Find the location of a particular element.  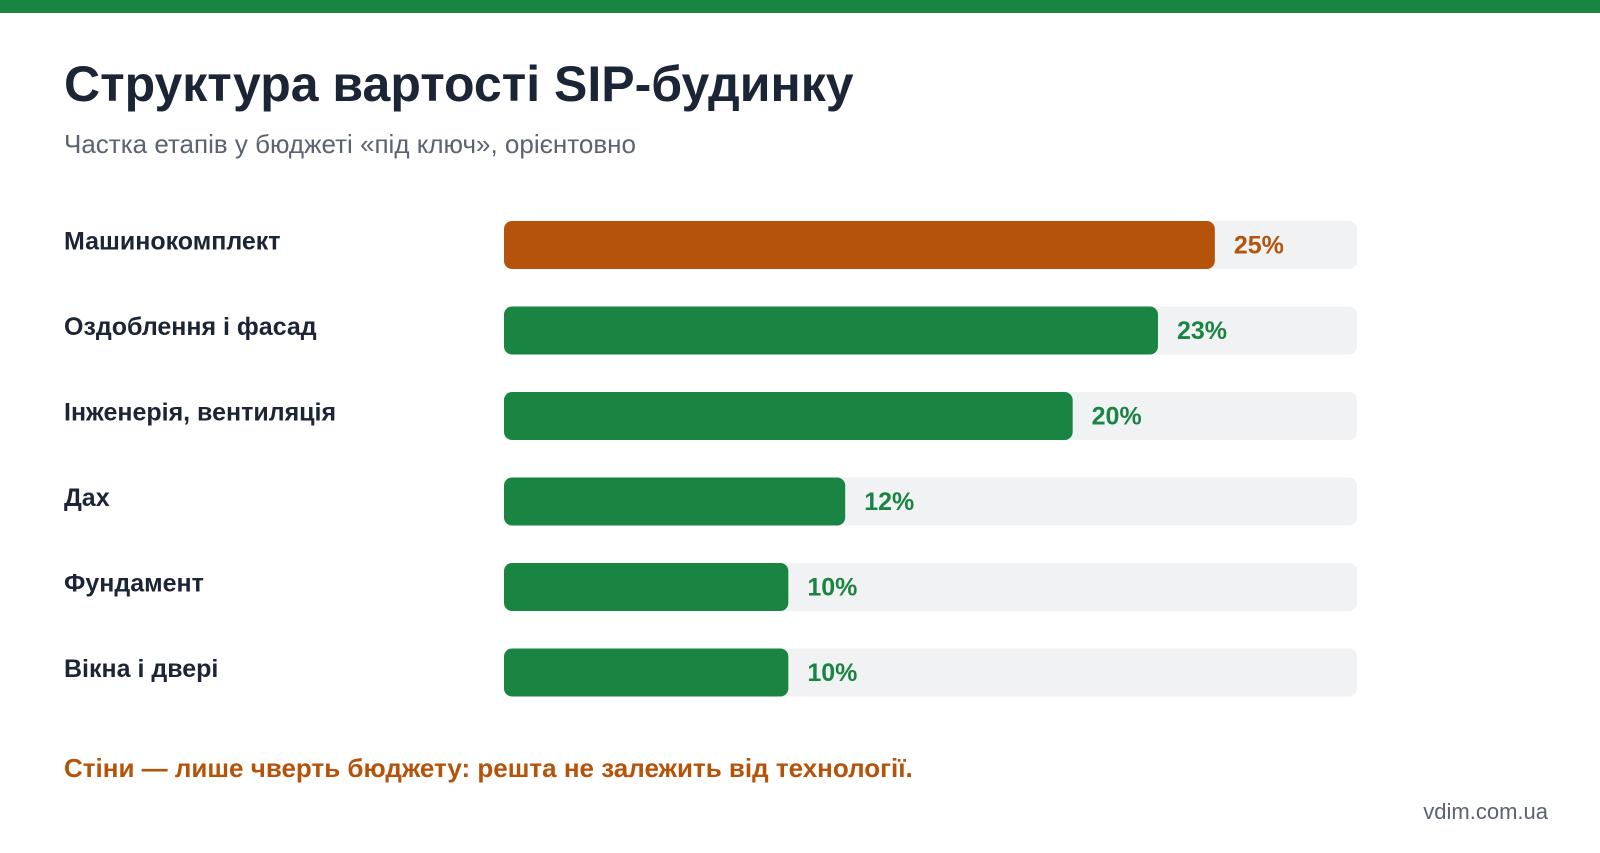

value-label: 23% is located at coordinates (1202, 331).